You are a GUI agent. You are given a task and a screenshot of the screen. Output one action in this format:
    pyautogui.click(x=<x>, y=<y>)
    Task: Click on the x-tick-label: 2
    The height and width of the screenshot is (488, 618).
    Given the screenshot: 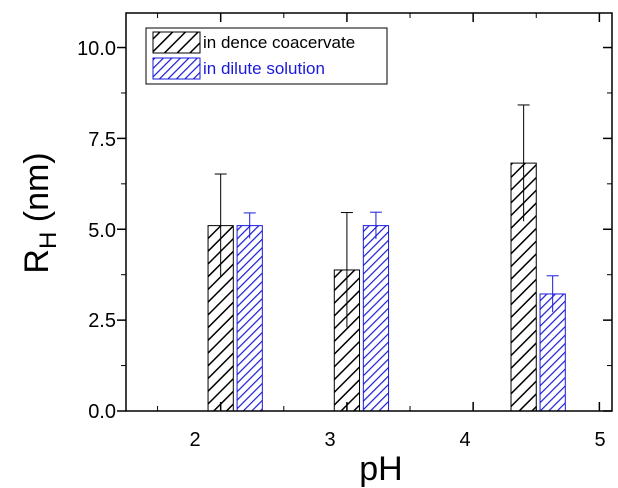 What is the action you would take?
    pyautogui.click(x=194, y=440)
    